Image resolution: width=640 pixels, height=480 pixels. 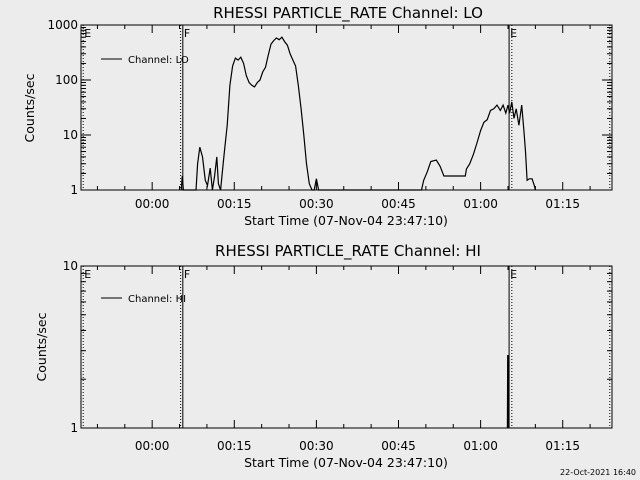 I want to click on y-tick-labels: 1 10 100 1000, so click(x=62, y=107).